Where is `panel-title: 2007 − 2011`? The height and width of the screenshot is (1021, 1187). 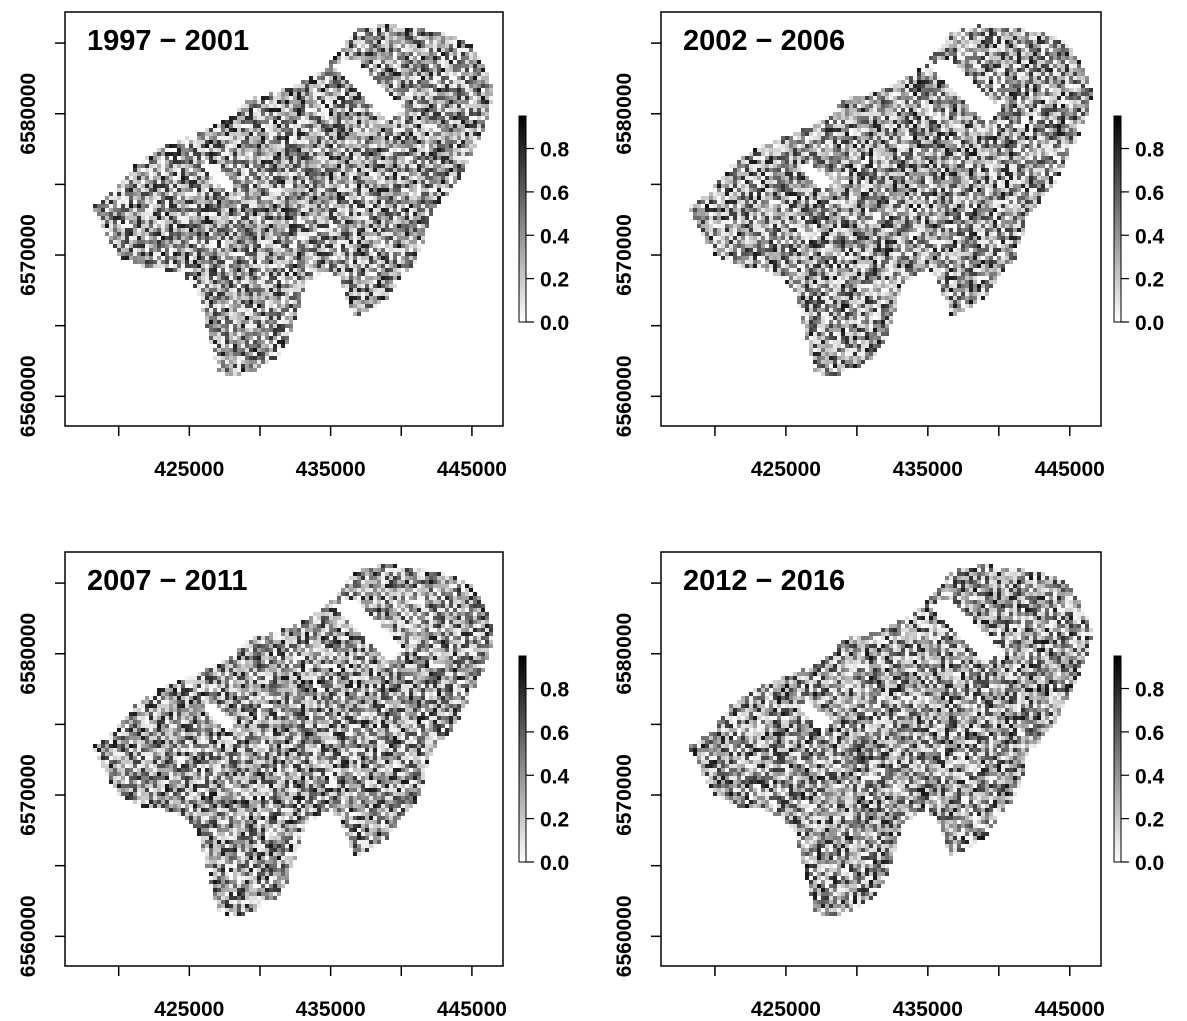
panel-title: 2007 − 2011 is located at coordinates (167, 581).